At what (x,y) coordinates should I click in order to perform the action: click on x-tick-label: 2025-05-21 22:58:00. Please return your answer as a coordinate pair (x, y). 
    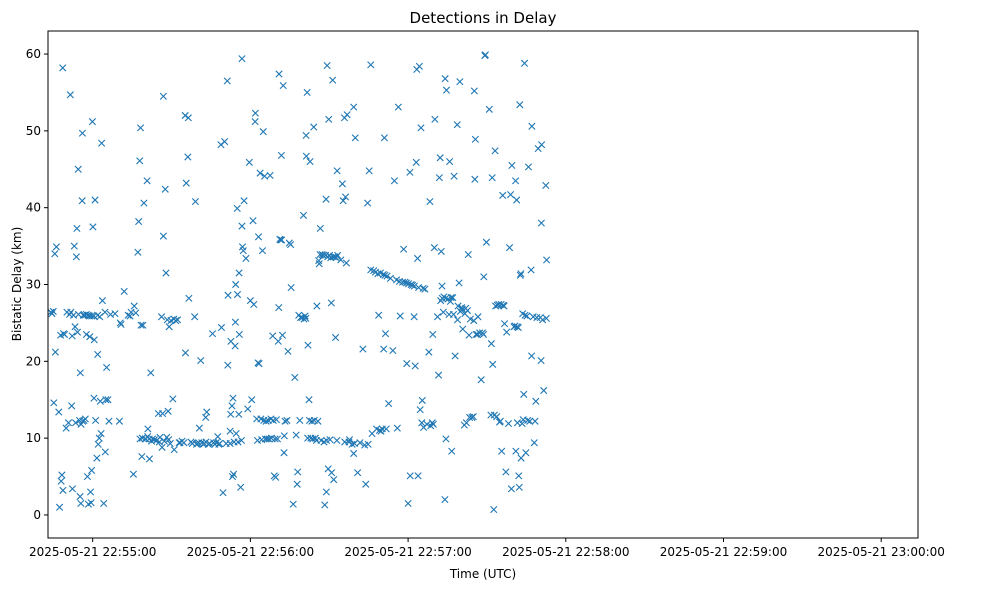
    Looking at the image, I should click on (565, 552).